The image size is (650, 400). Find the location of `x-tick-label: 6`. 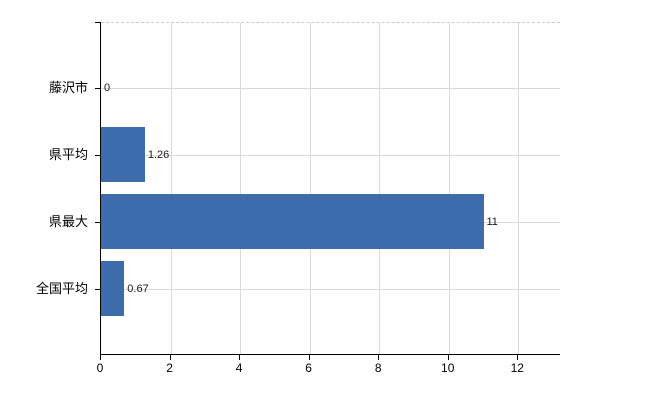

x-tick-label: 6 is located at coordinates (308, 368).